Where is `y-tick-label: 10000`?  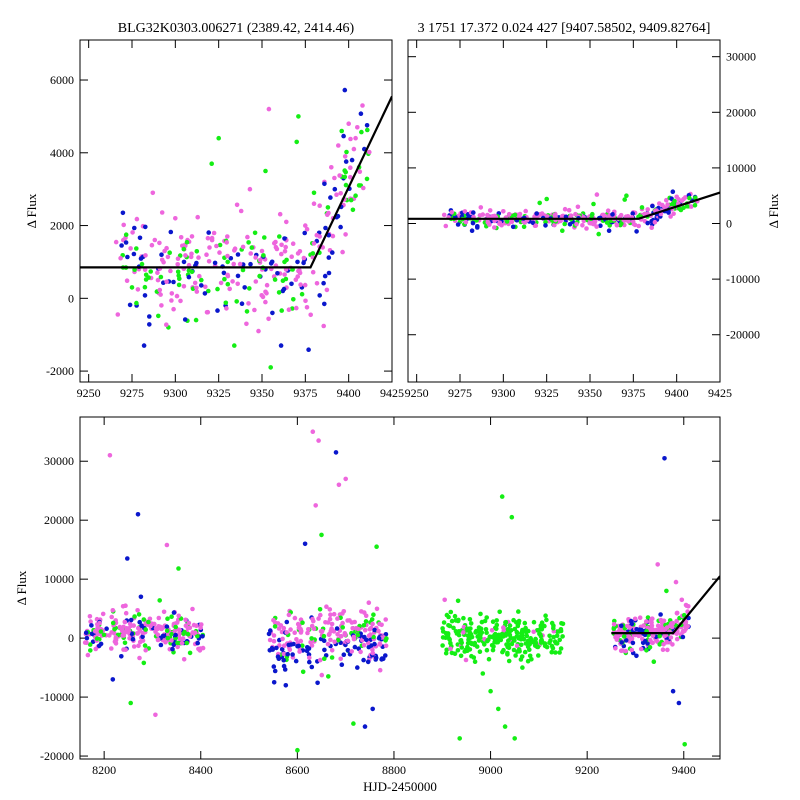
y-tick-label: 10000 is located at coordinates (59, 579).